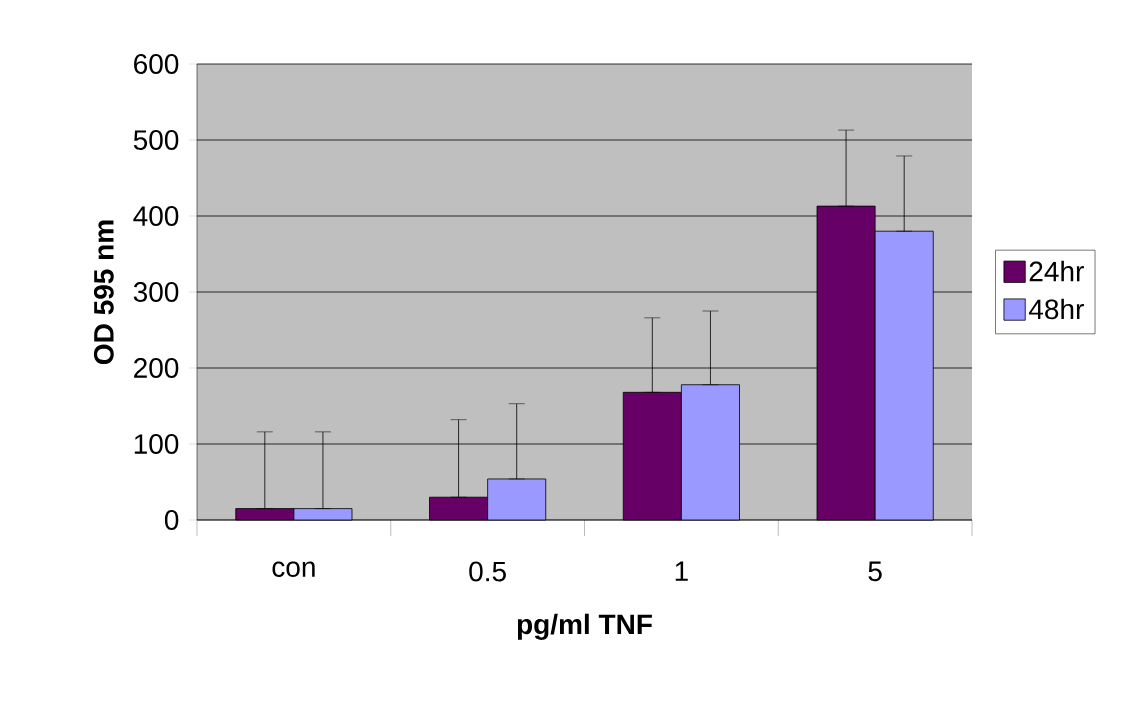  What do you see at coordinates (584, 626) in the screenshot?
I see `x-axis-title: pg/ml TNF` at bounding box center [584, 626].